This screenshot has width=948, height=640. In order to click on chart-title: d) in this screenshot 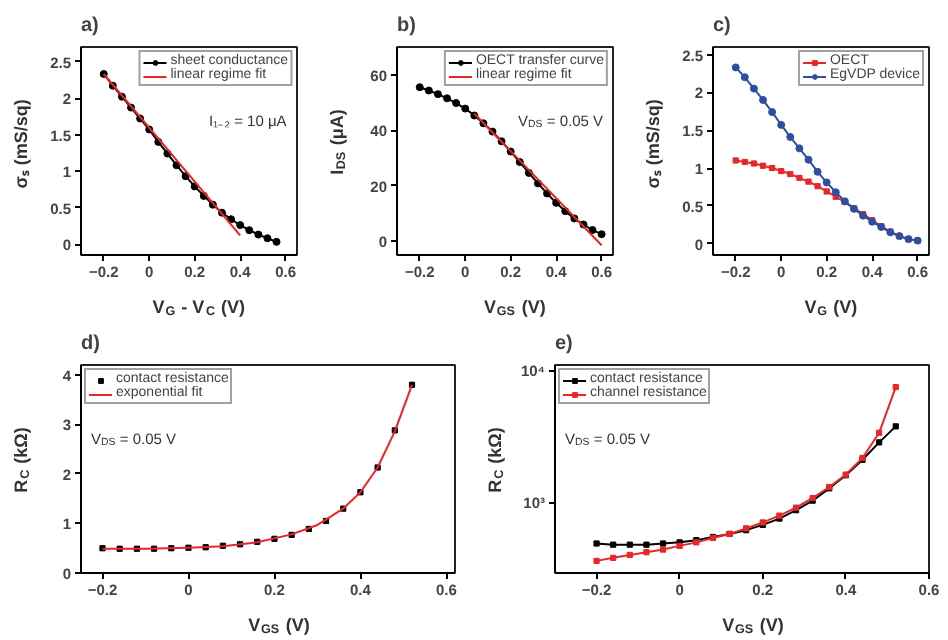, I will do `click(90, 344)`.